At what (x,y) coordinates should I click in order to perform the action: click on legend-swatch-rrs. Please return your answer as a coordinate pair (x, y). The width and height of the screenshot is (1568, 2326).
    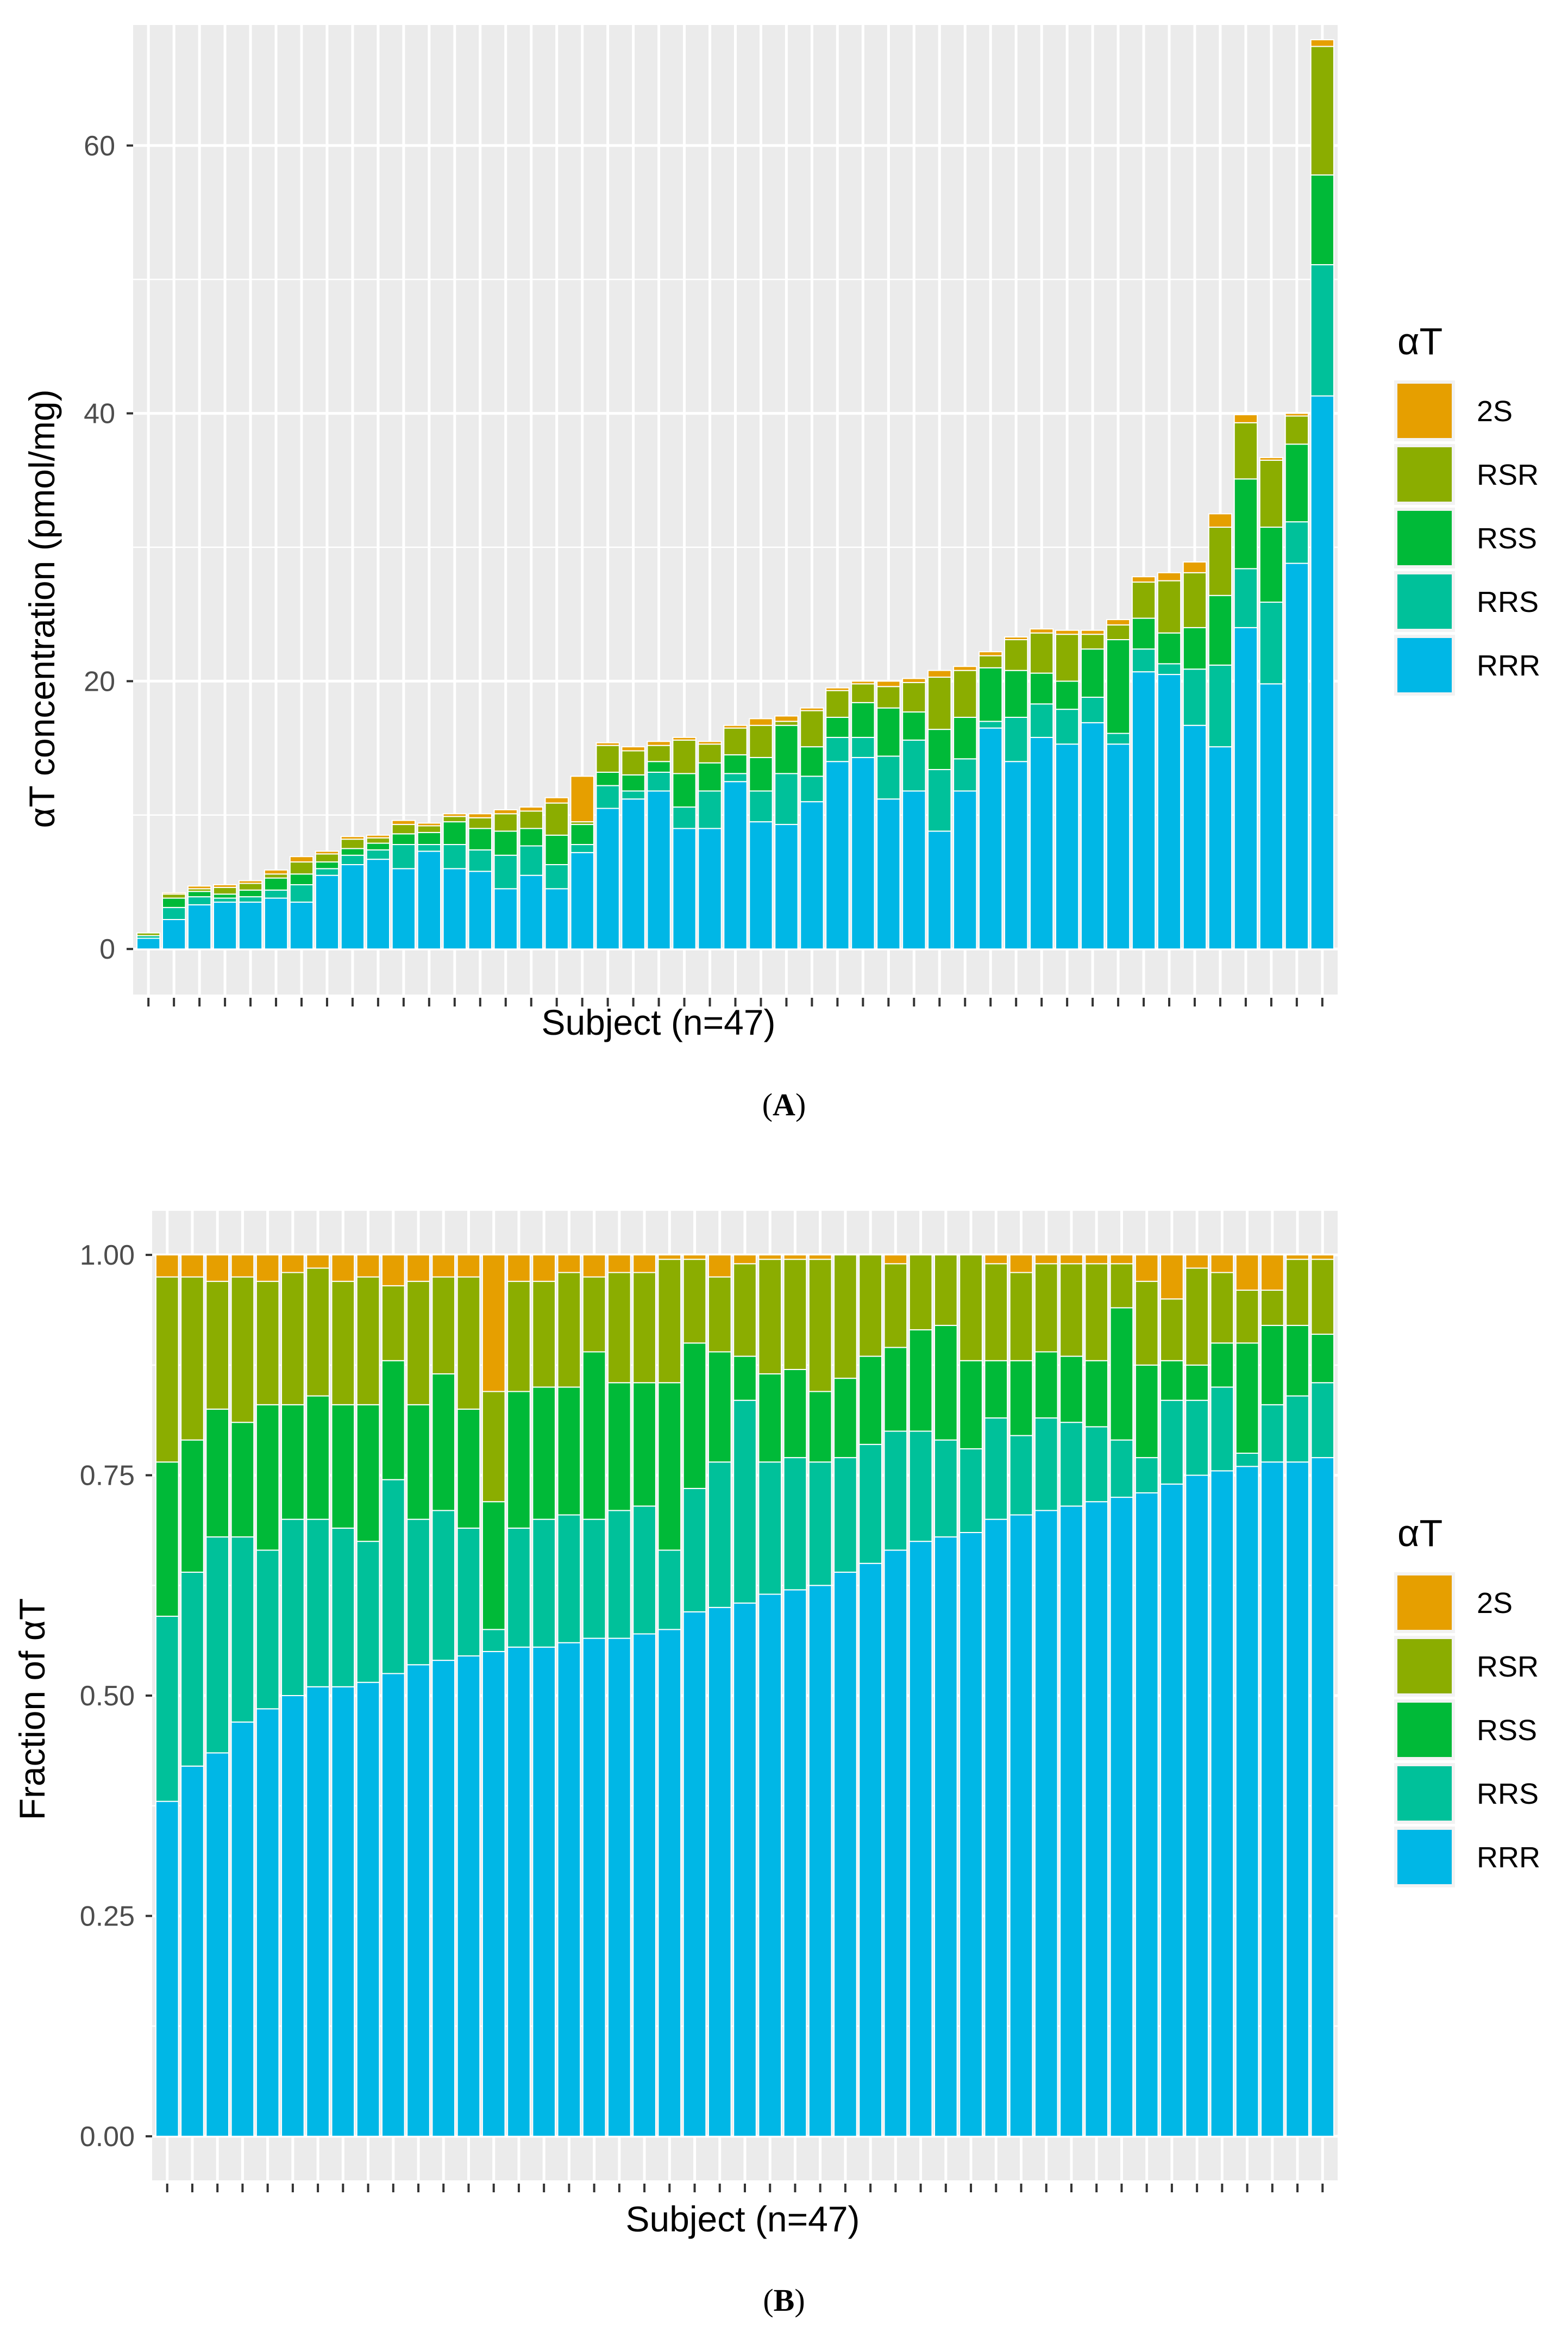
    Looking at the image, I should click on (1424, 601).